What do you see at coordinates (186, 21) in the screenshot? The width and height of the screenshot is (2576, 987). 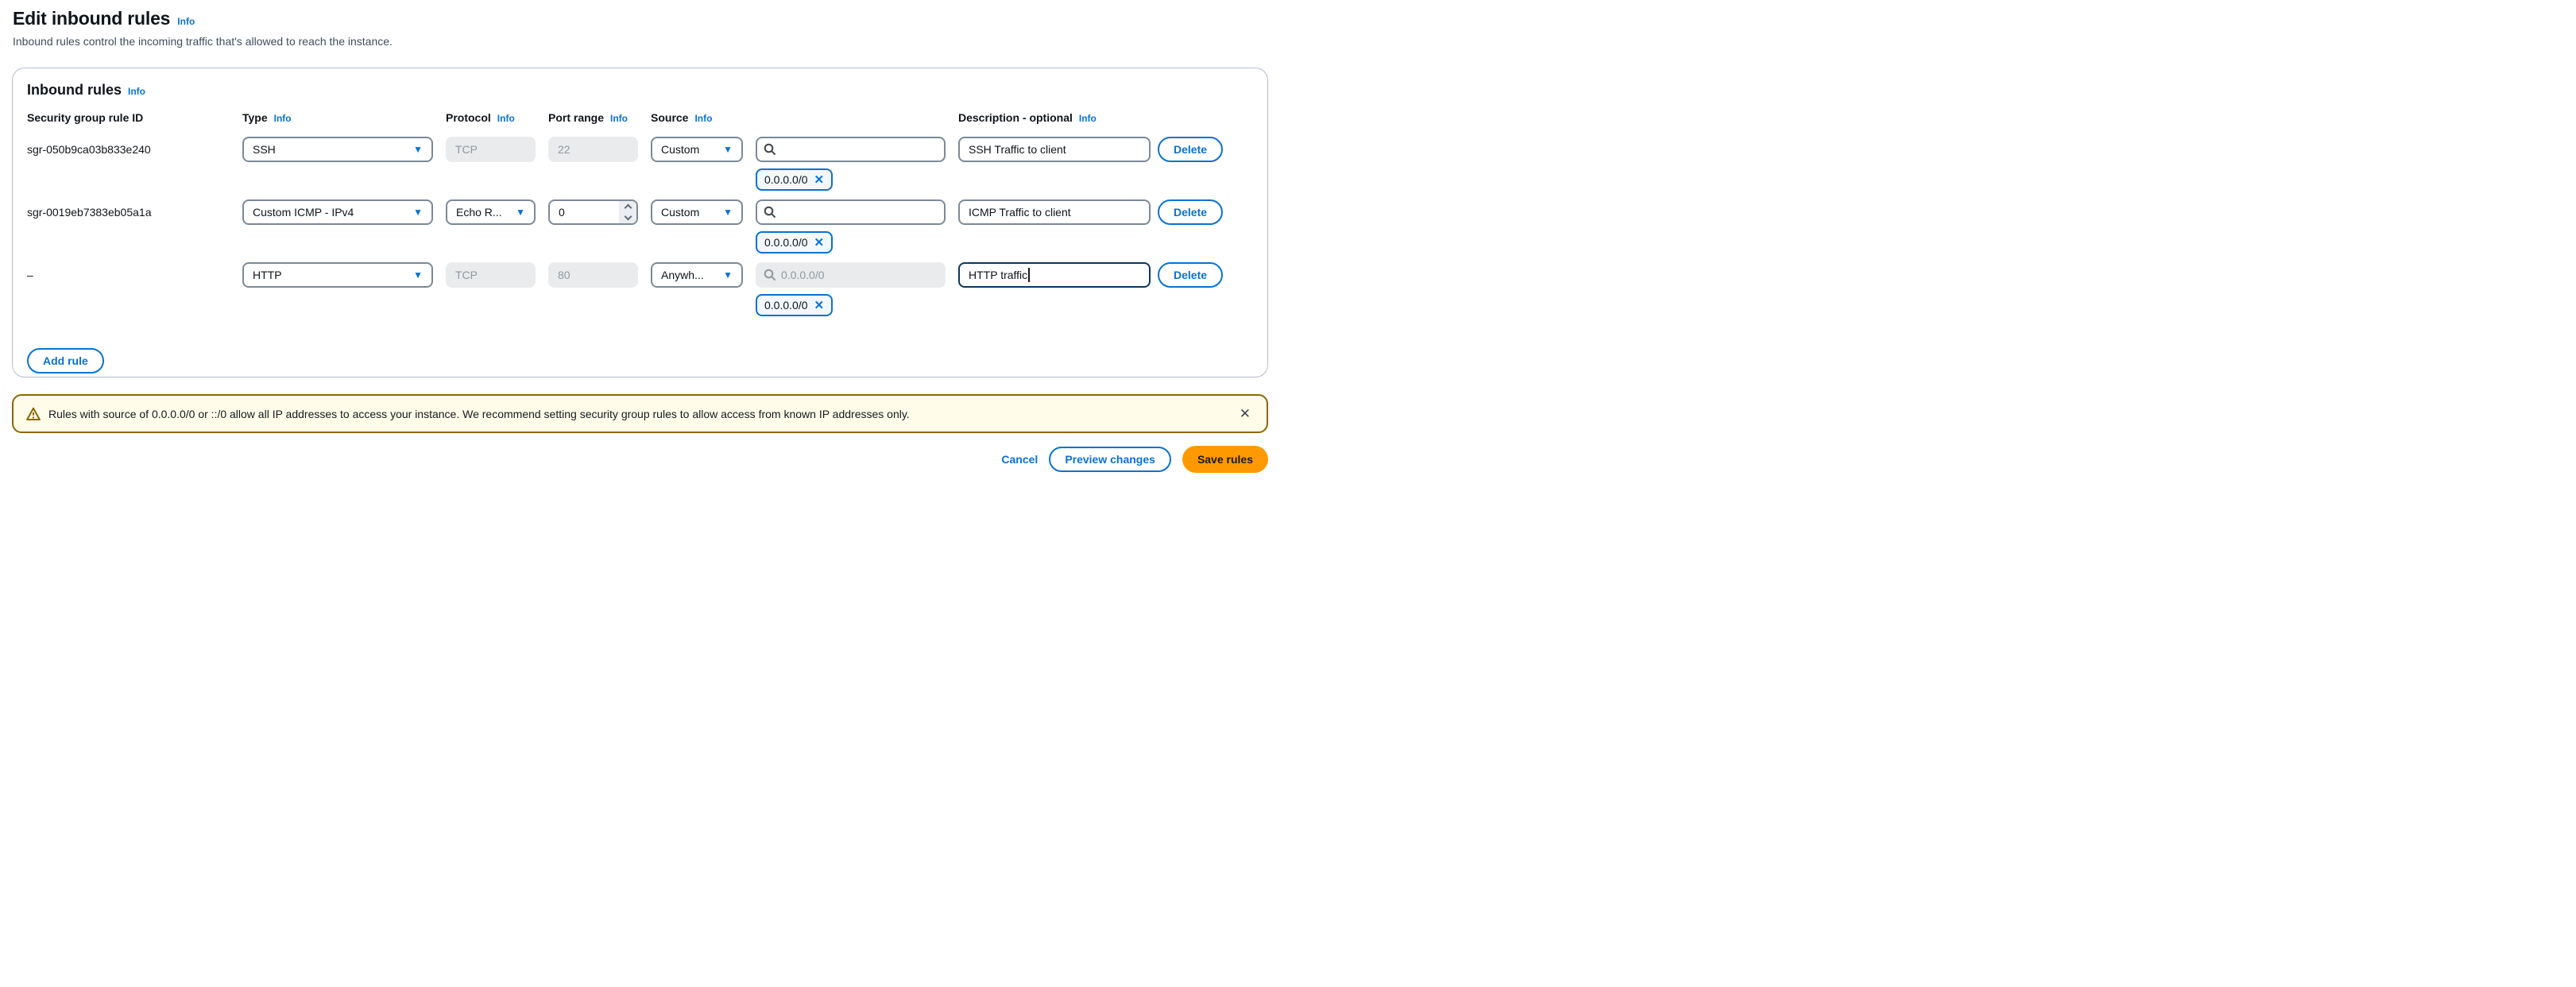 I see `page-title-info-link: Info` at bounding box center [186, 21].